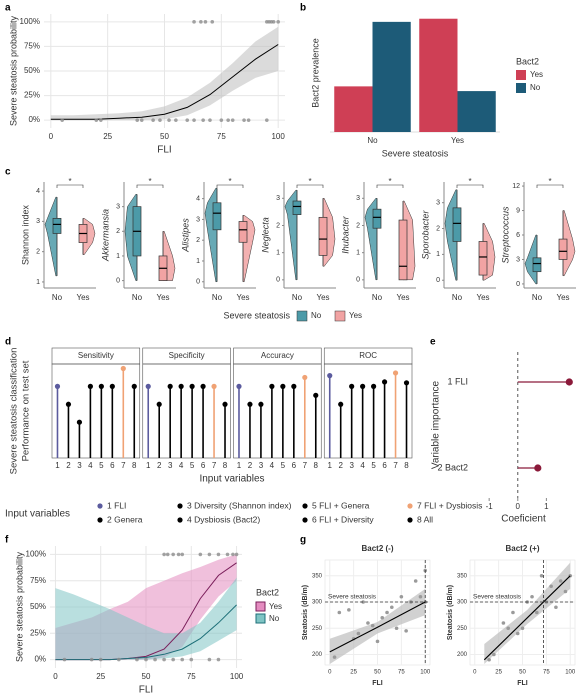 The width and height of the screenshot is (582, 700). Describe the element at coordinates (457, 381) in the screenshot. I see `y-tick-label: 1 FLI` at that location.